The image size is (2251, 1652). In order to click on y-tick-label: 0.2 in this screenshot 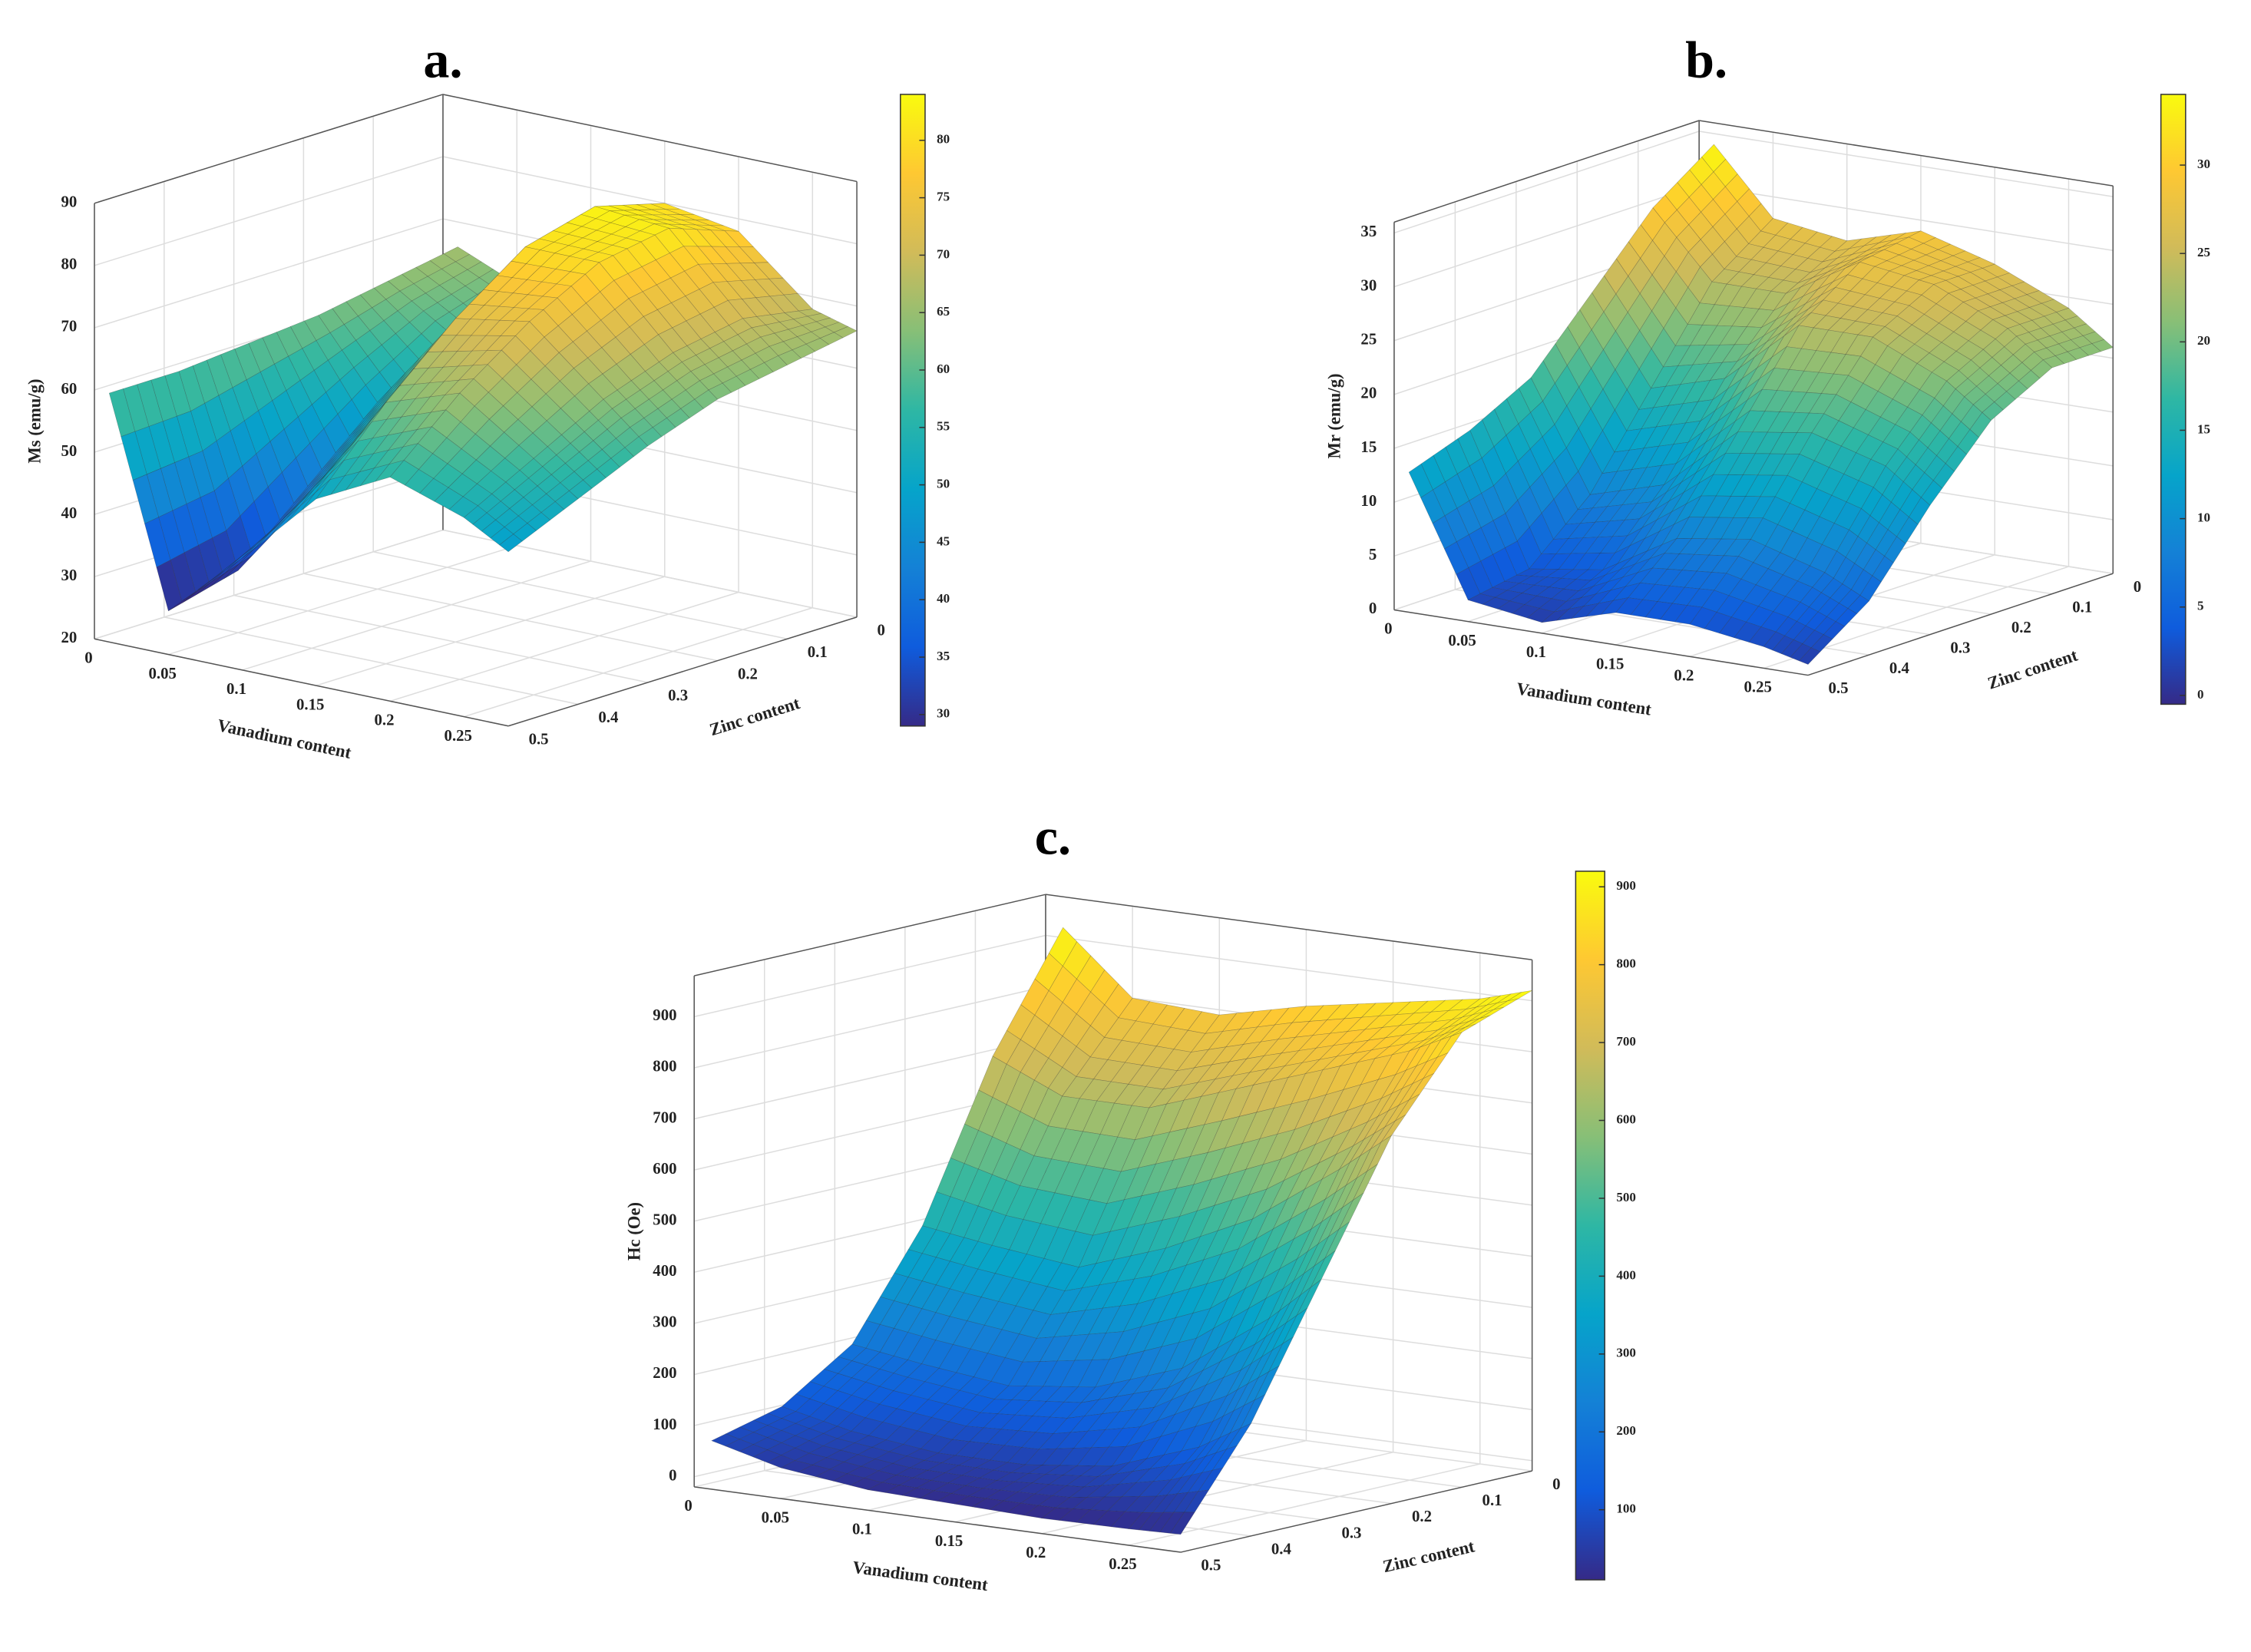, I will do `click(2021, 627)`.